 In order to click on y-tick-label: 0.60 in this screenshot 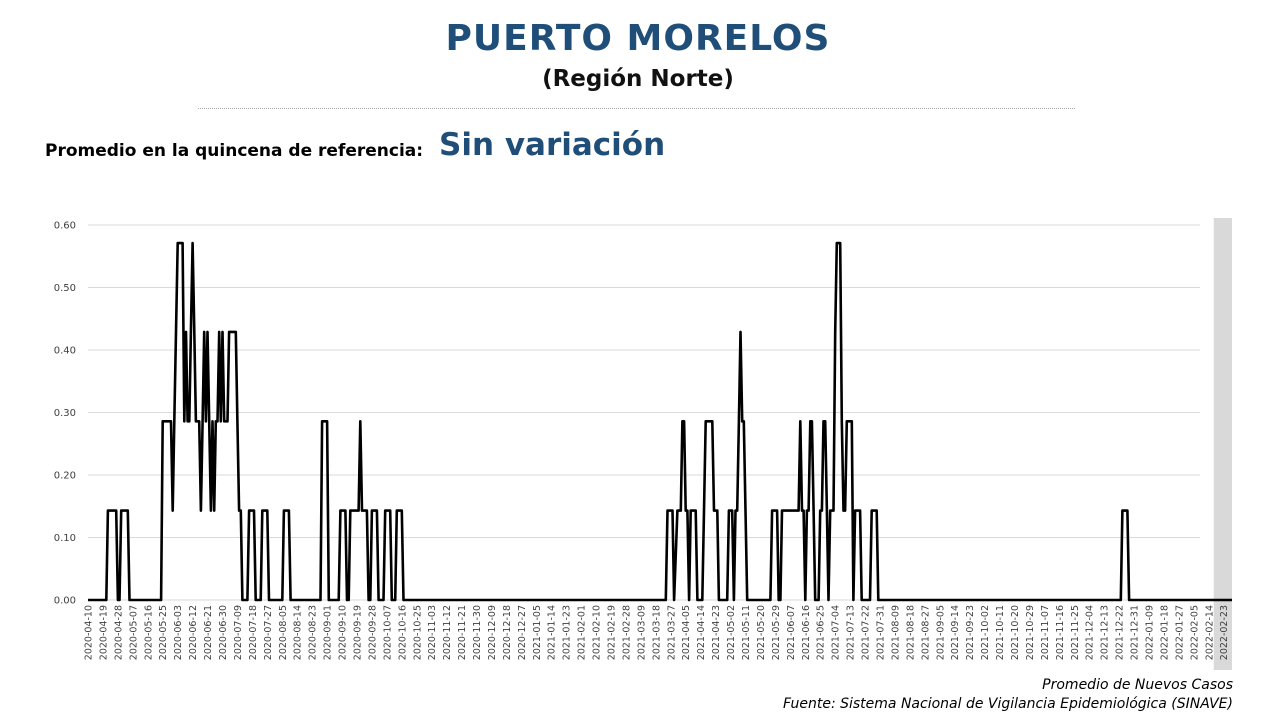, I will do `click(65, 226)`.